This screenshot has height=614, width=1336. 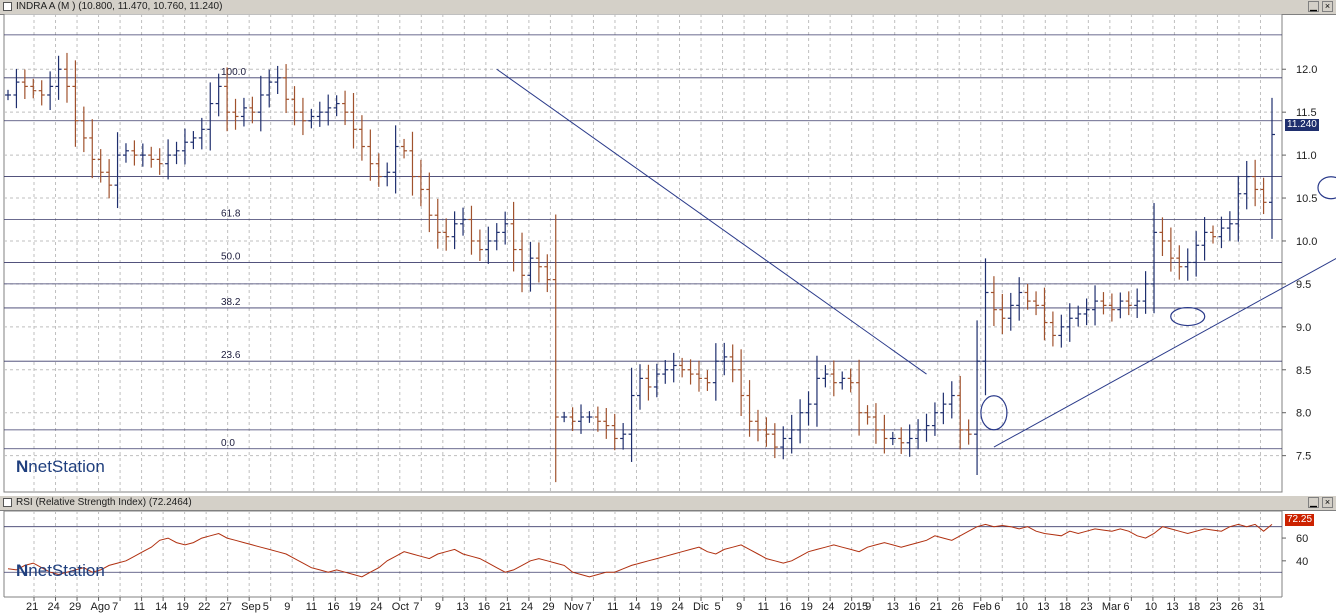 I want to click on rsi-tick-label: 40, so click(x=1302, y=562).